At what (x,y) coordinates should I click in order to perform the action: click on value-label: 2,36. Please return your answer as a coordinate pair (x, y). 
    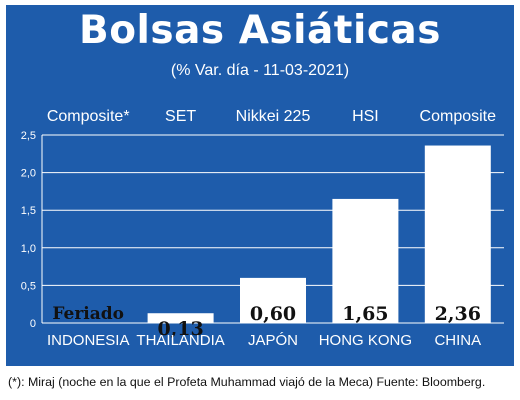
    Looking at the image, I should click on (458, 314).